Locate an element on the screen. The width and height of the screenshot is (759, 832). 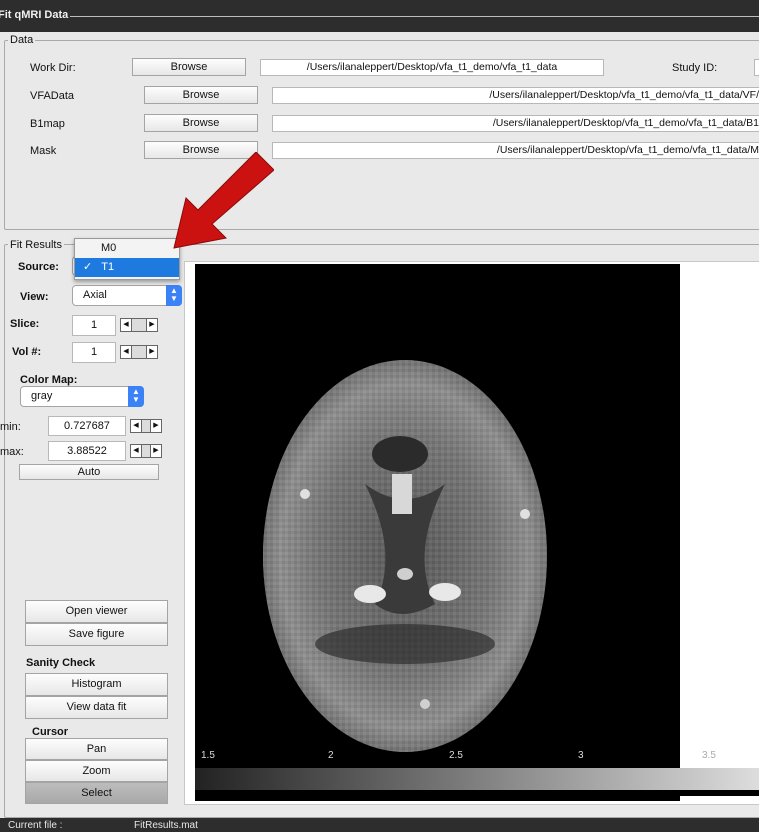
work-dir-browse-button: Browse is located at coordinates (189, 67).